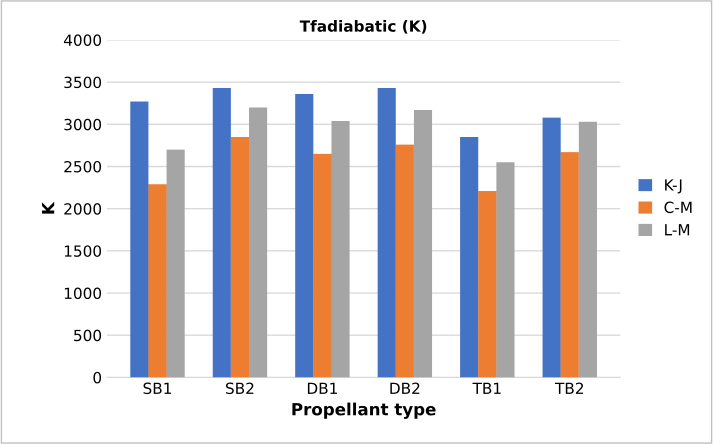 The image size is (713, 444). What do you see at coordinates (88, 336) in the screenshot?
I see `y-tick-label: 500` at bounding box center [88, 336].